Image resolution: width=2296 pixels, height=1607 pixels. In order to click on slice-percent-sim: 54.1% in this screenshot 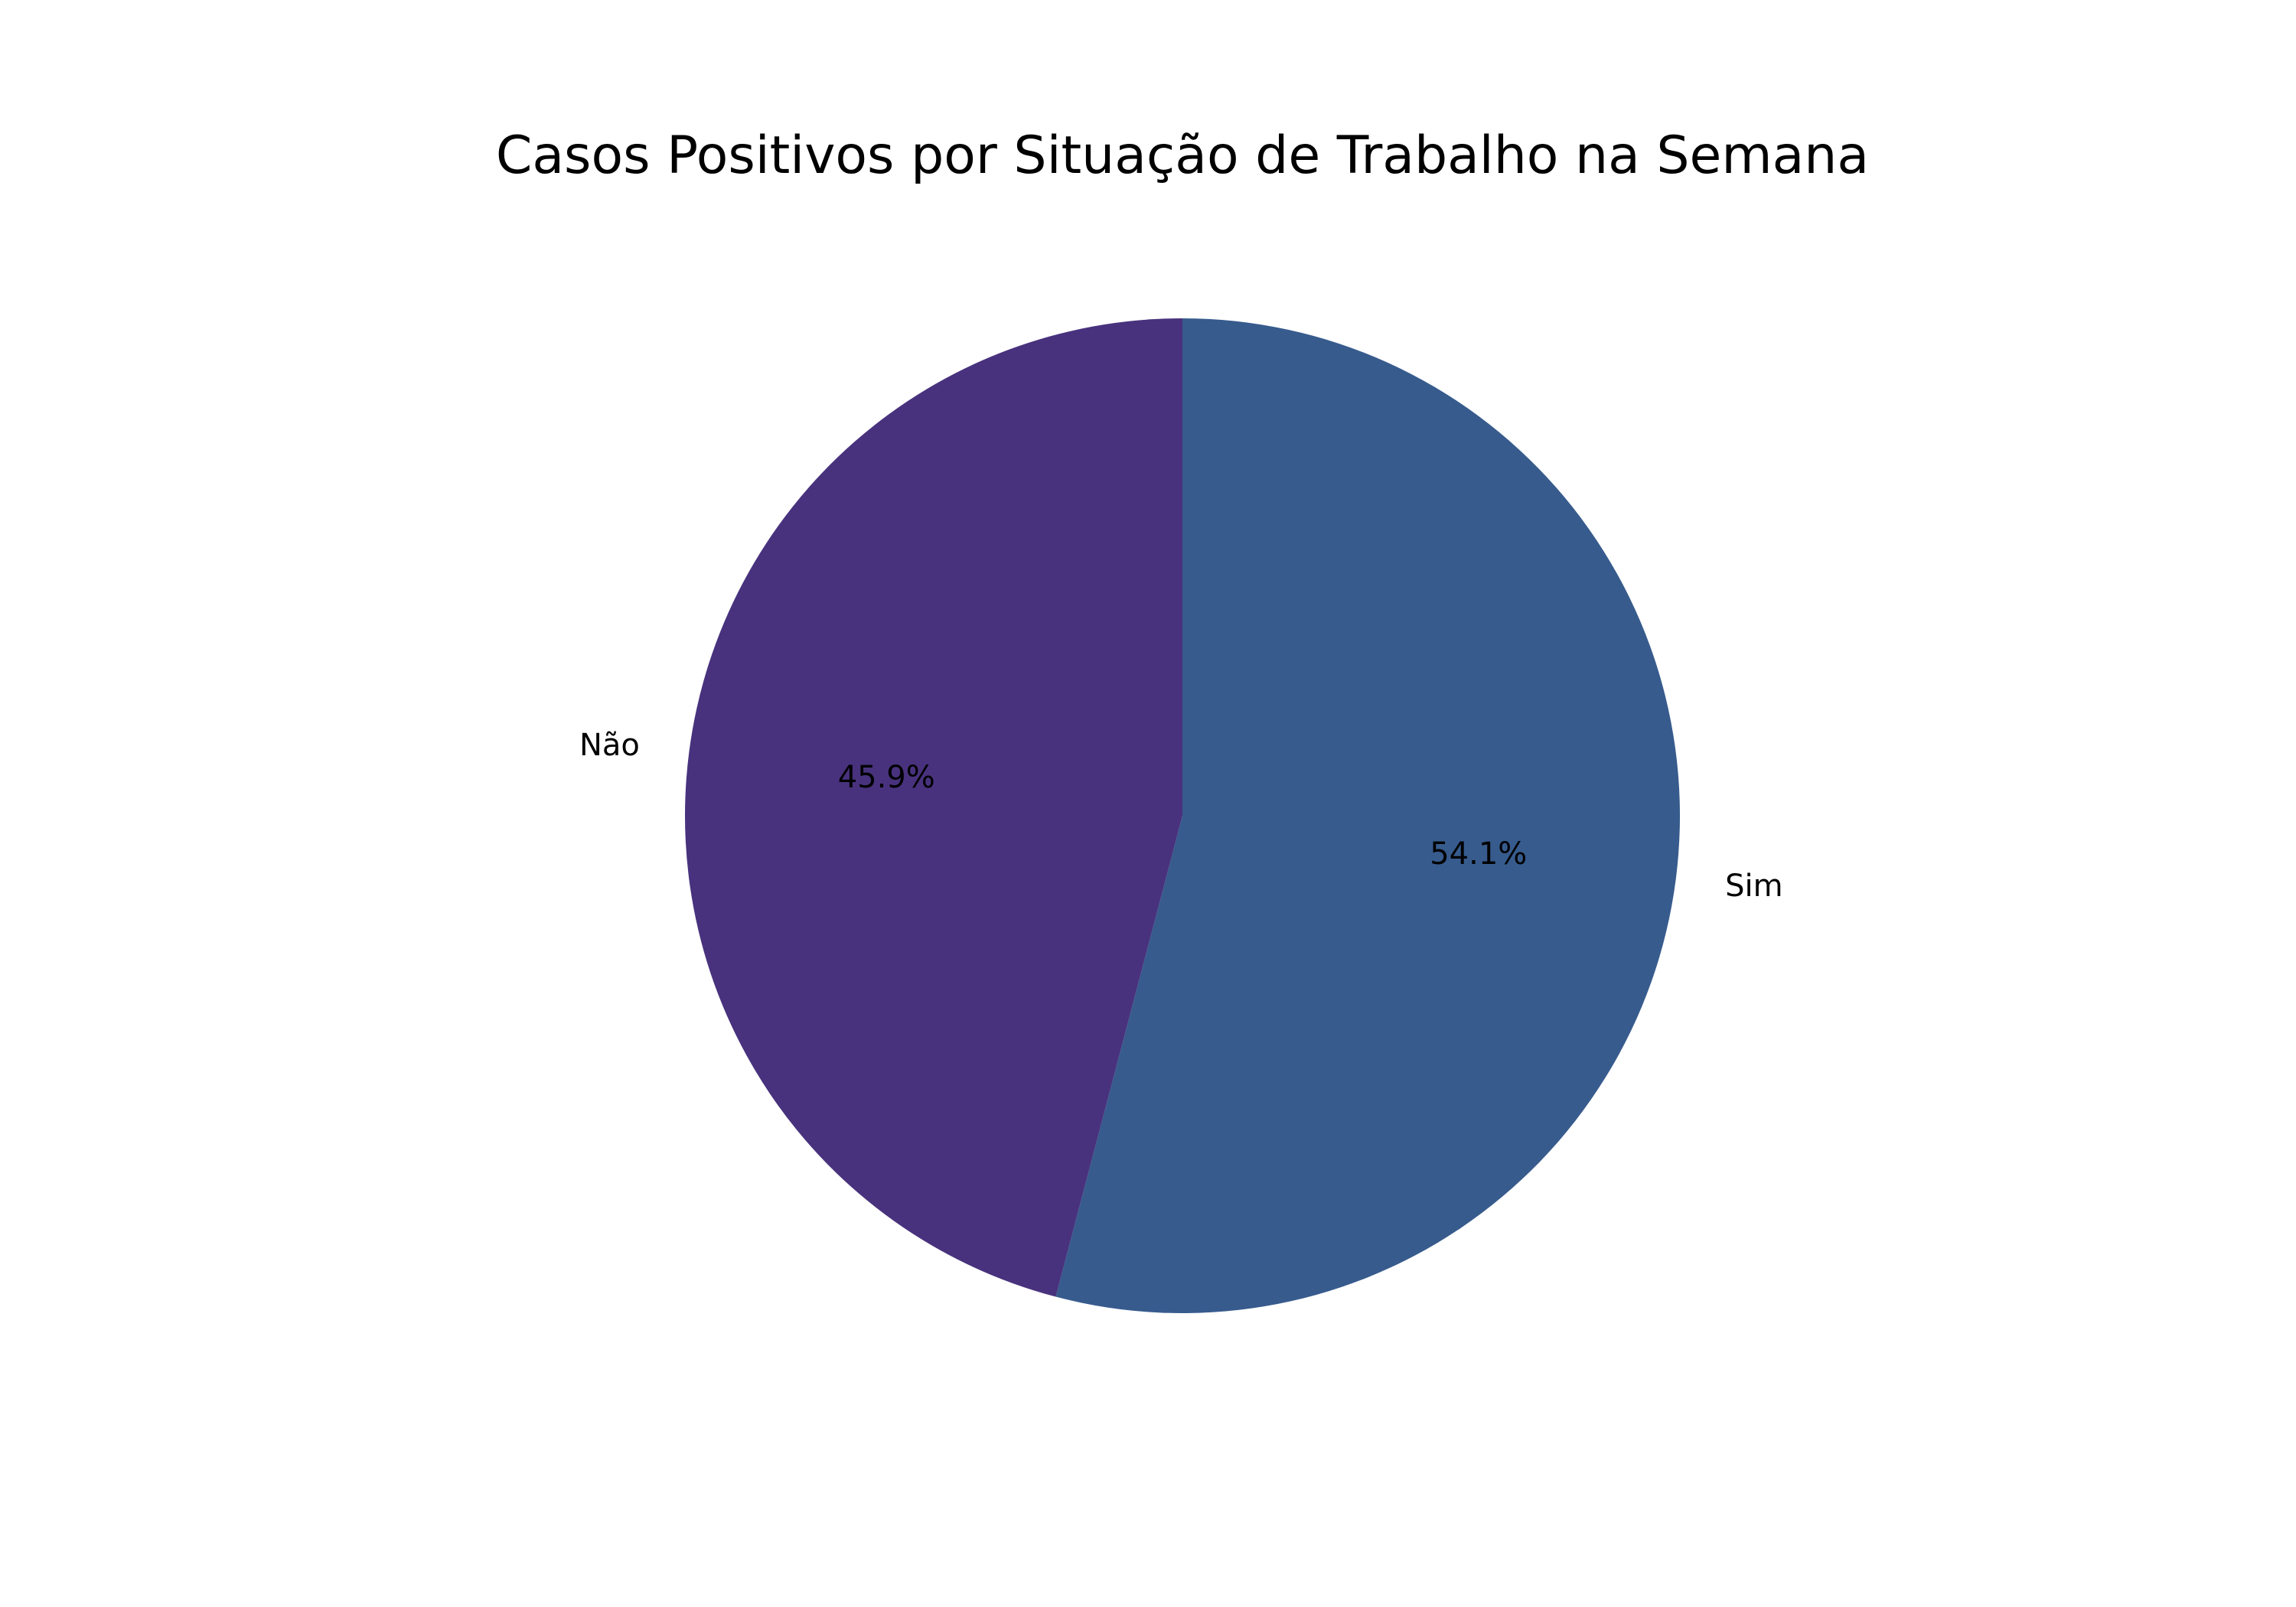, I will do `click(1478, 854)`.